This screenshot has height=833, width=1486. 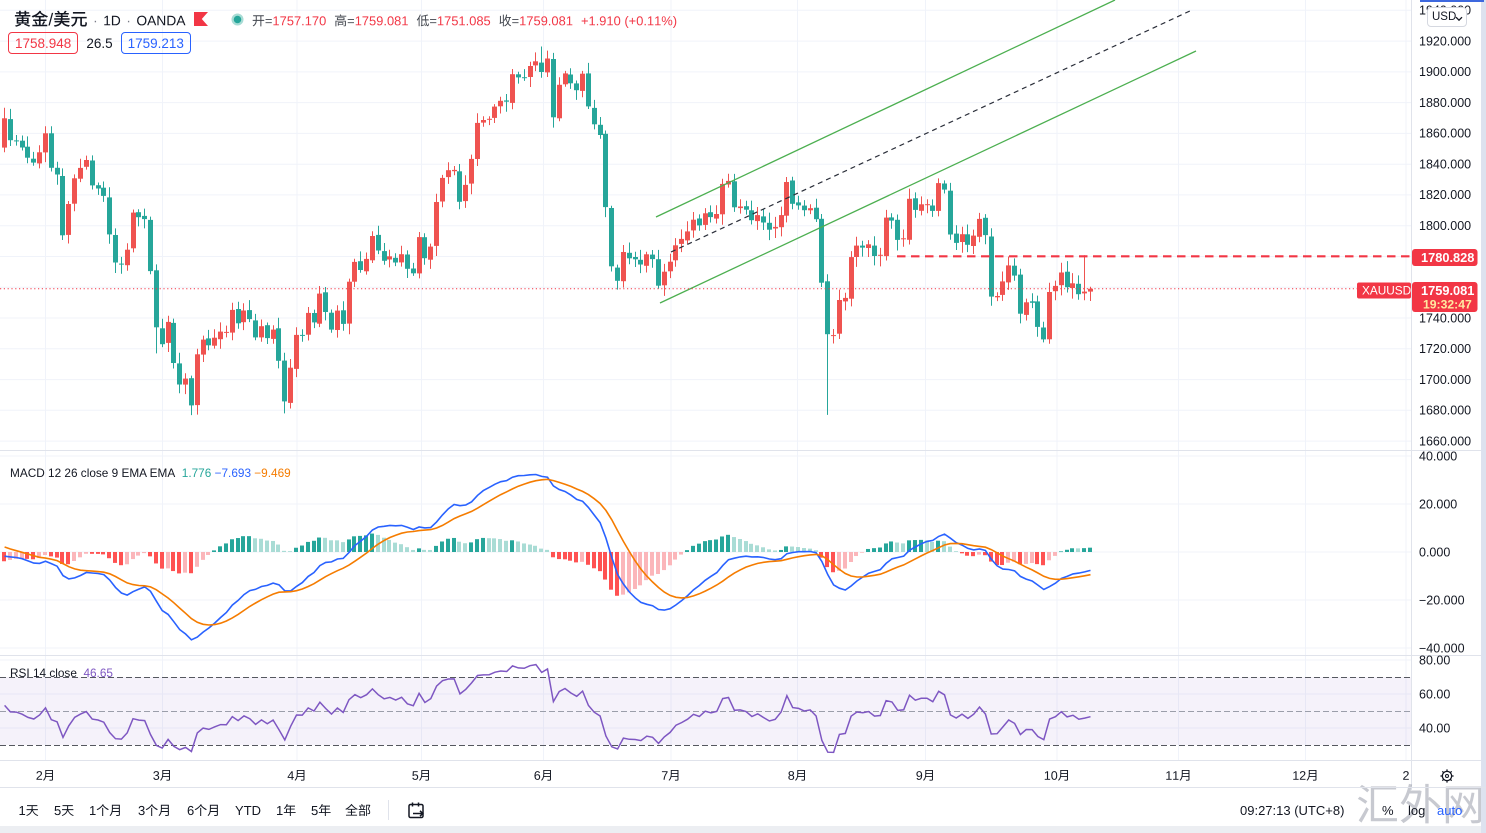 I want to click on svg-text: 1800.000, so click(x=1445, y=226).